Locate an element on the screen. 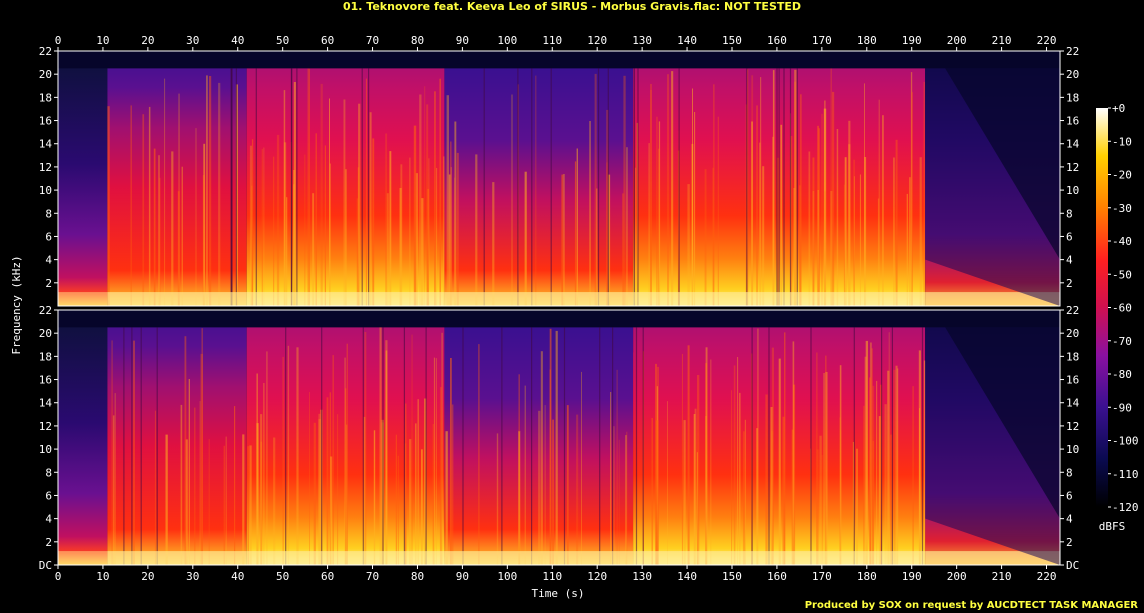 The height and width of the screenshot is (613, 1144). x-tick-label: 200 is located at coordinates (957, 576).